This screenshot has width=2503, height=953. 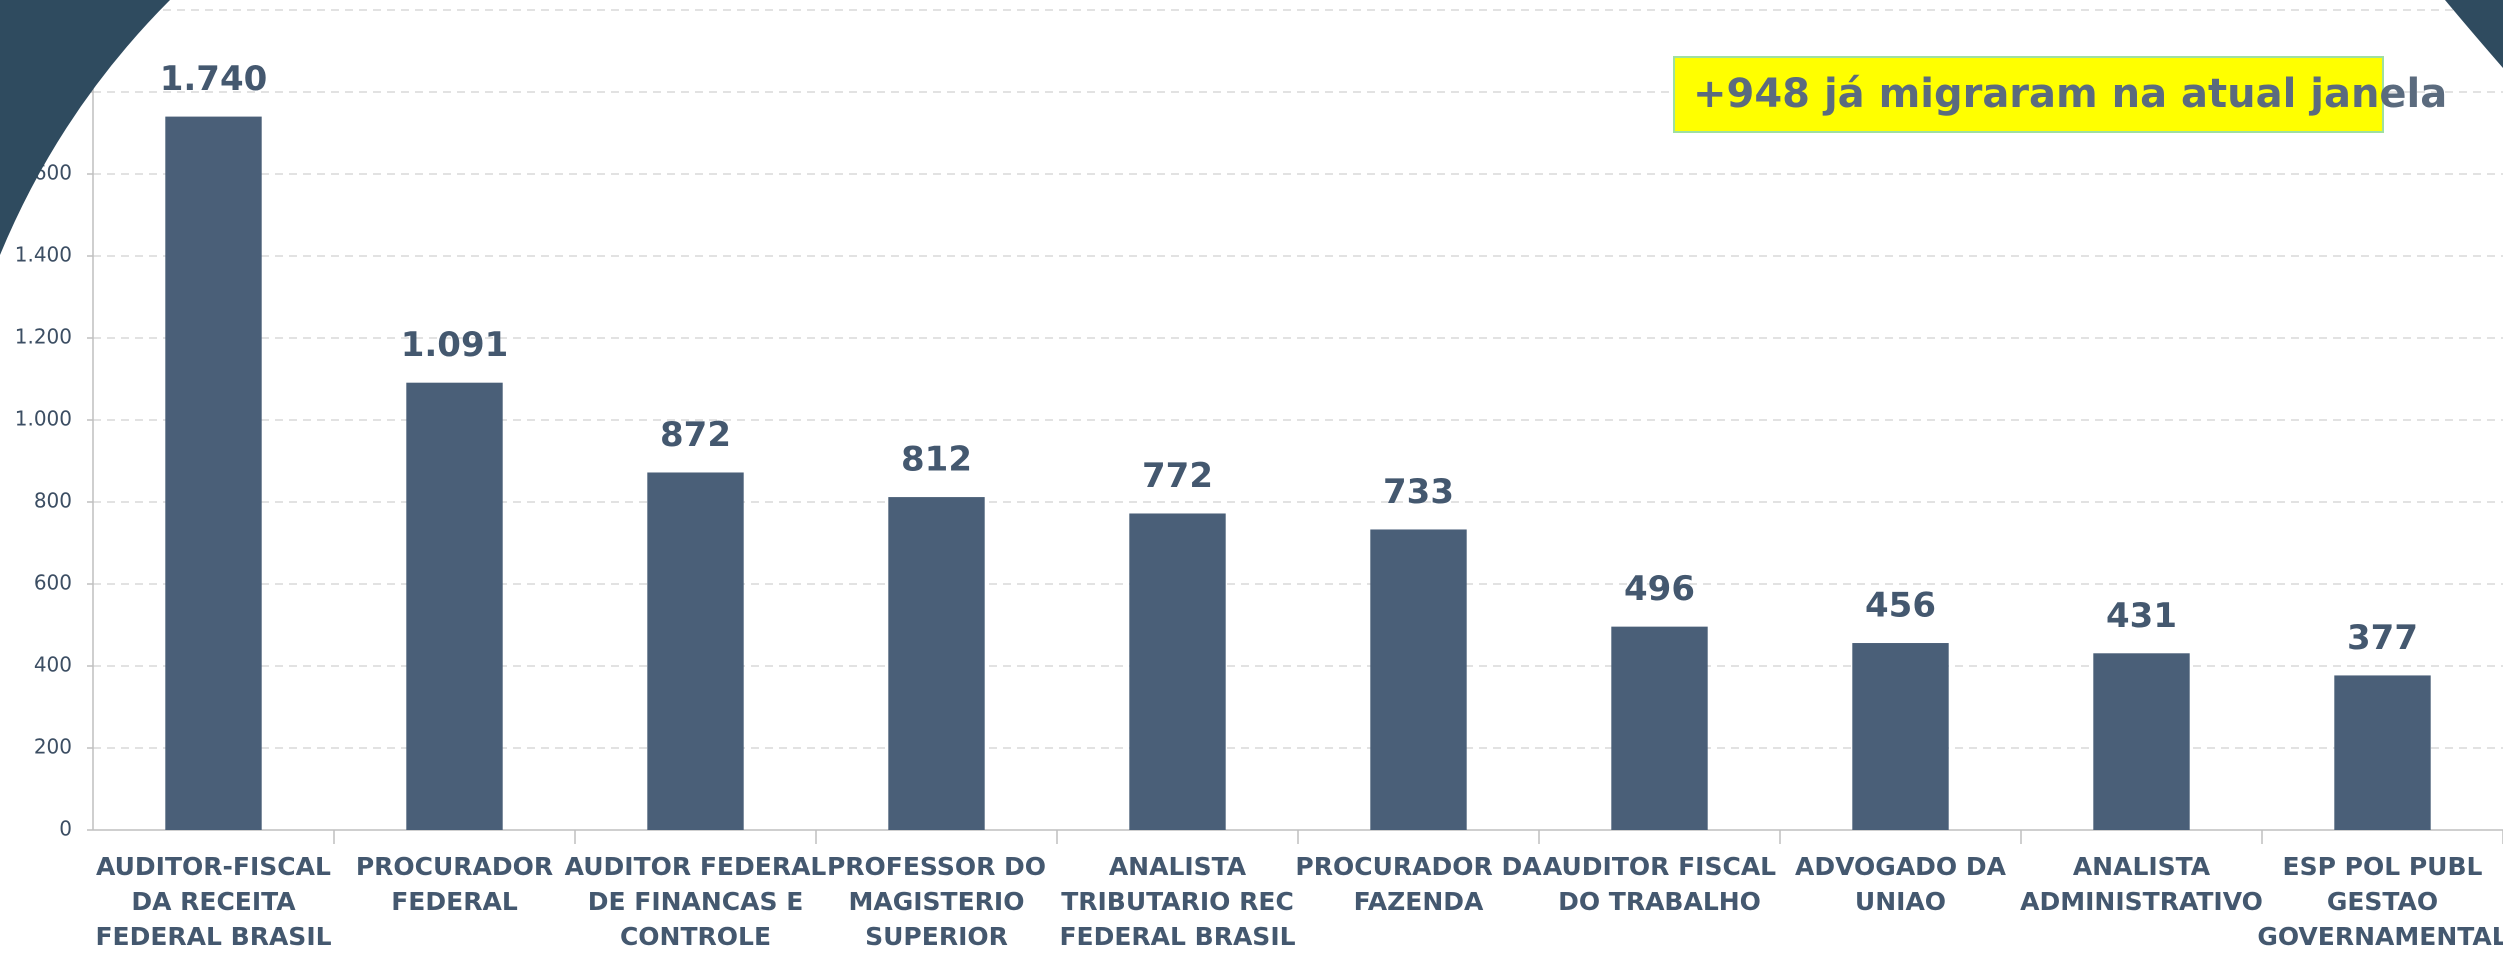 I want to click on x-tick-label: PROFESSOR DO MAGISTERIO SUPERIOR, so click(x=936, y=901).